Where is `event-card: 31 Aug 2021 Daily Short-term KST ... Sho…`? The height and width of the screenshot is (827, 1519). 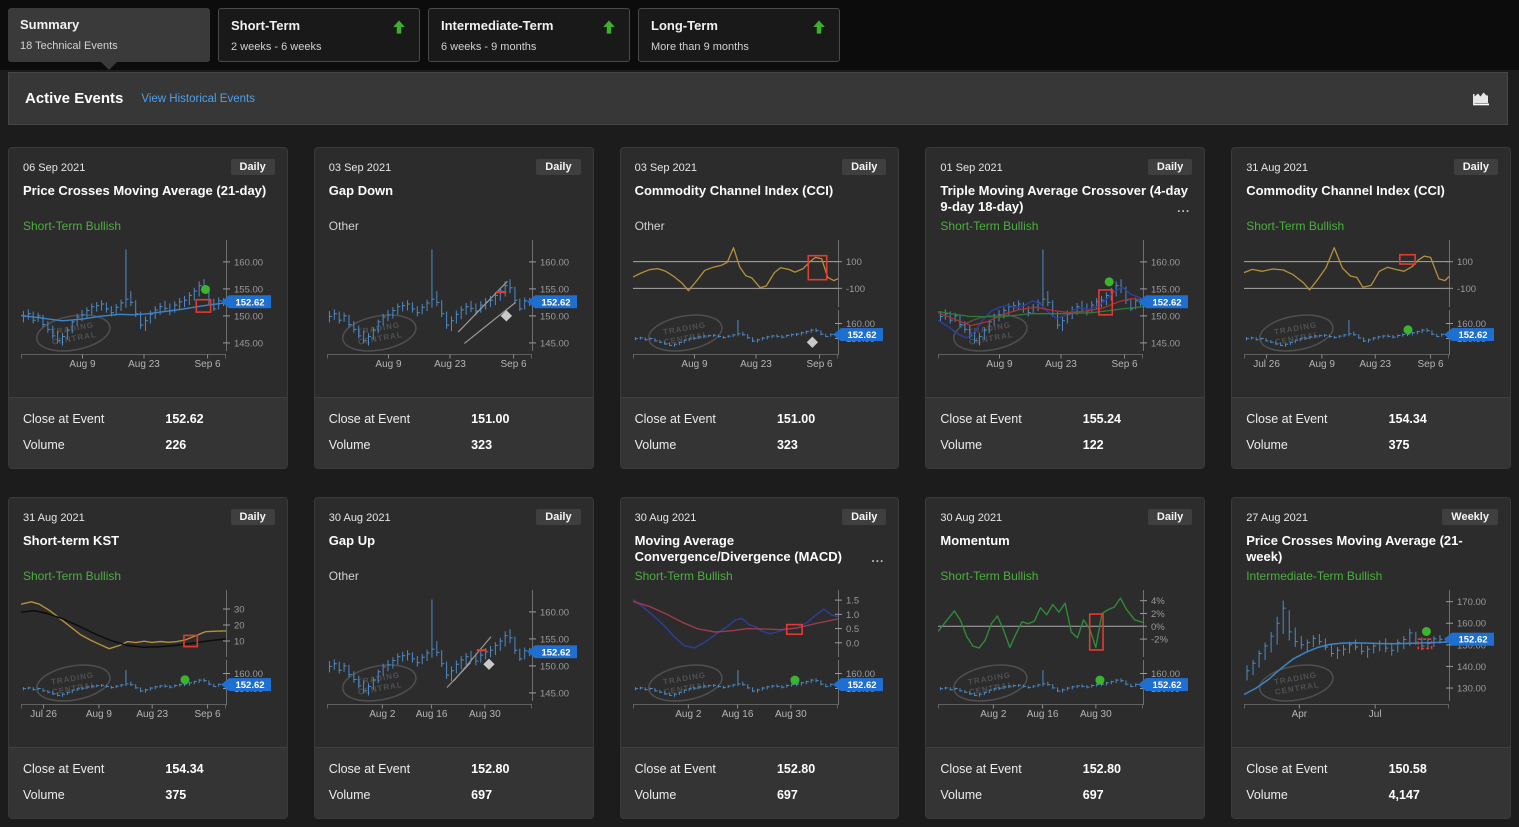 event-card: 31 Aug 2021 Daily Short-term KST ... Sho… is located at coordinates (148, 658).